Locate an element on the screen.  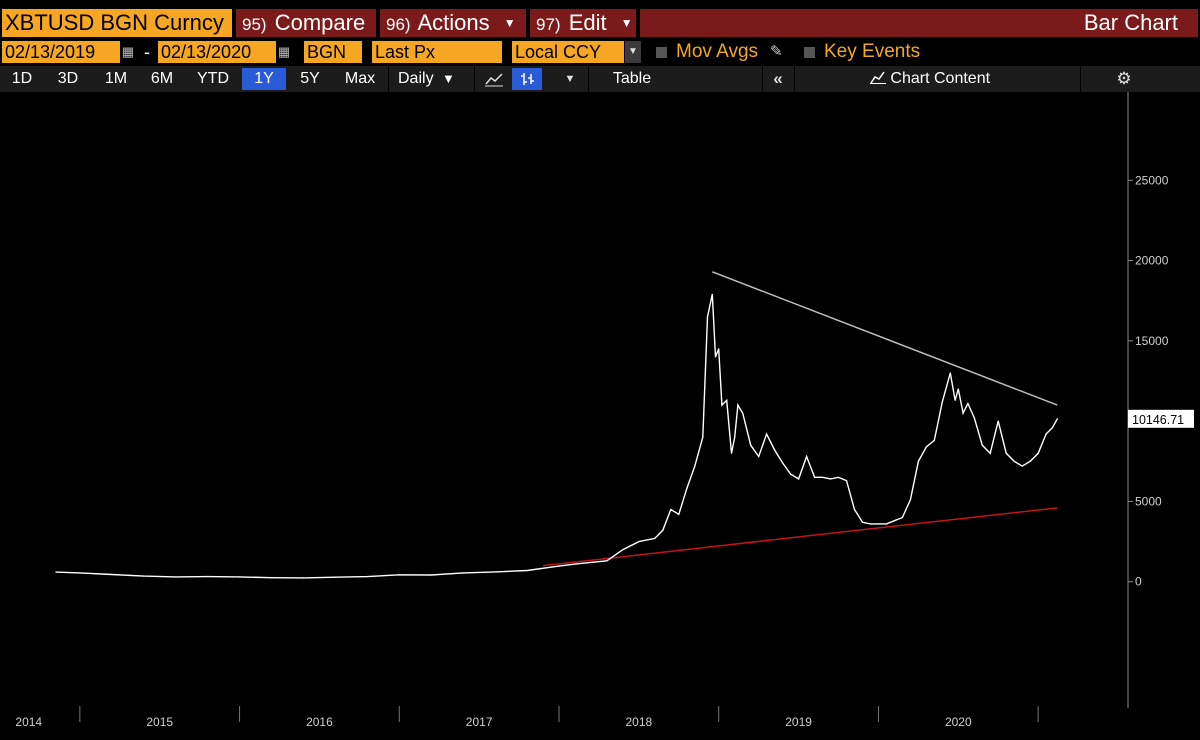
source-field: BGN is located at coordinates (333, 52).